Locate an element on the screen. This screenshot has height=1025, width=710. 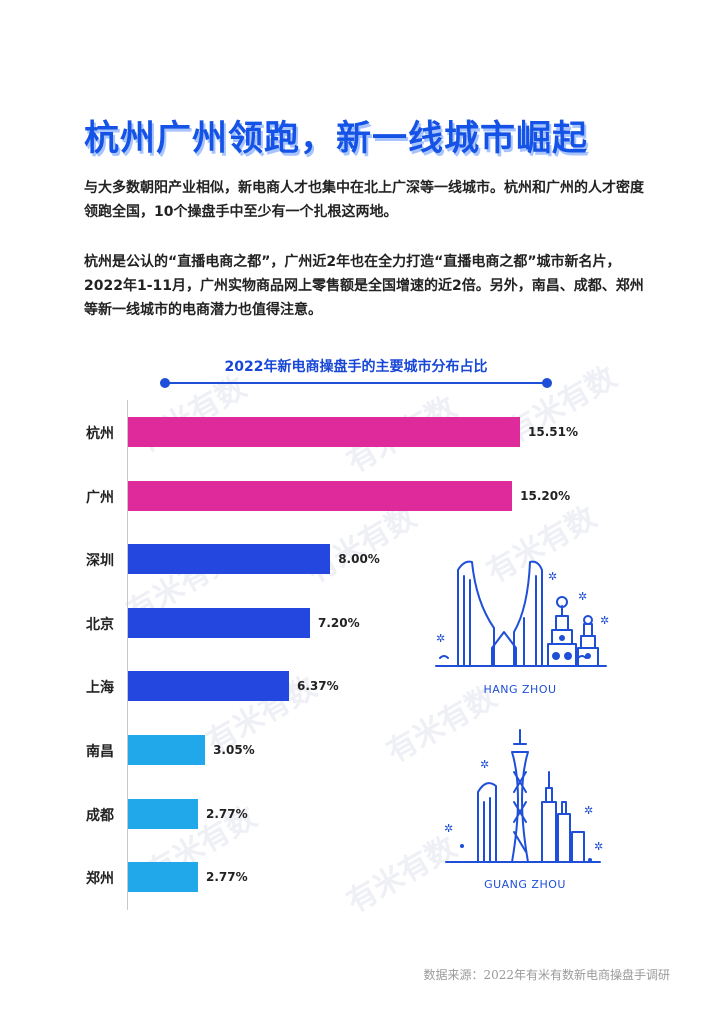
city-label: 成都 is located at coordinates (100, 815).